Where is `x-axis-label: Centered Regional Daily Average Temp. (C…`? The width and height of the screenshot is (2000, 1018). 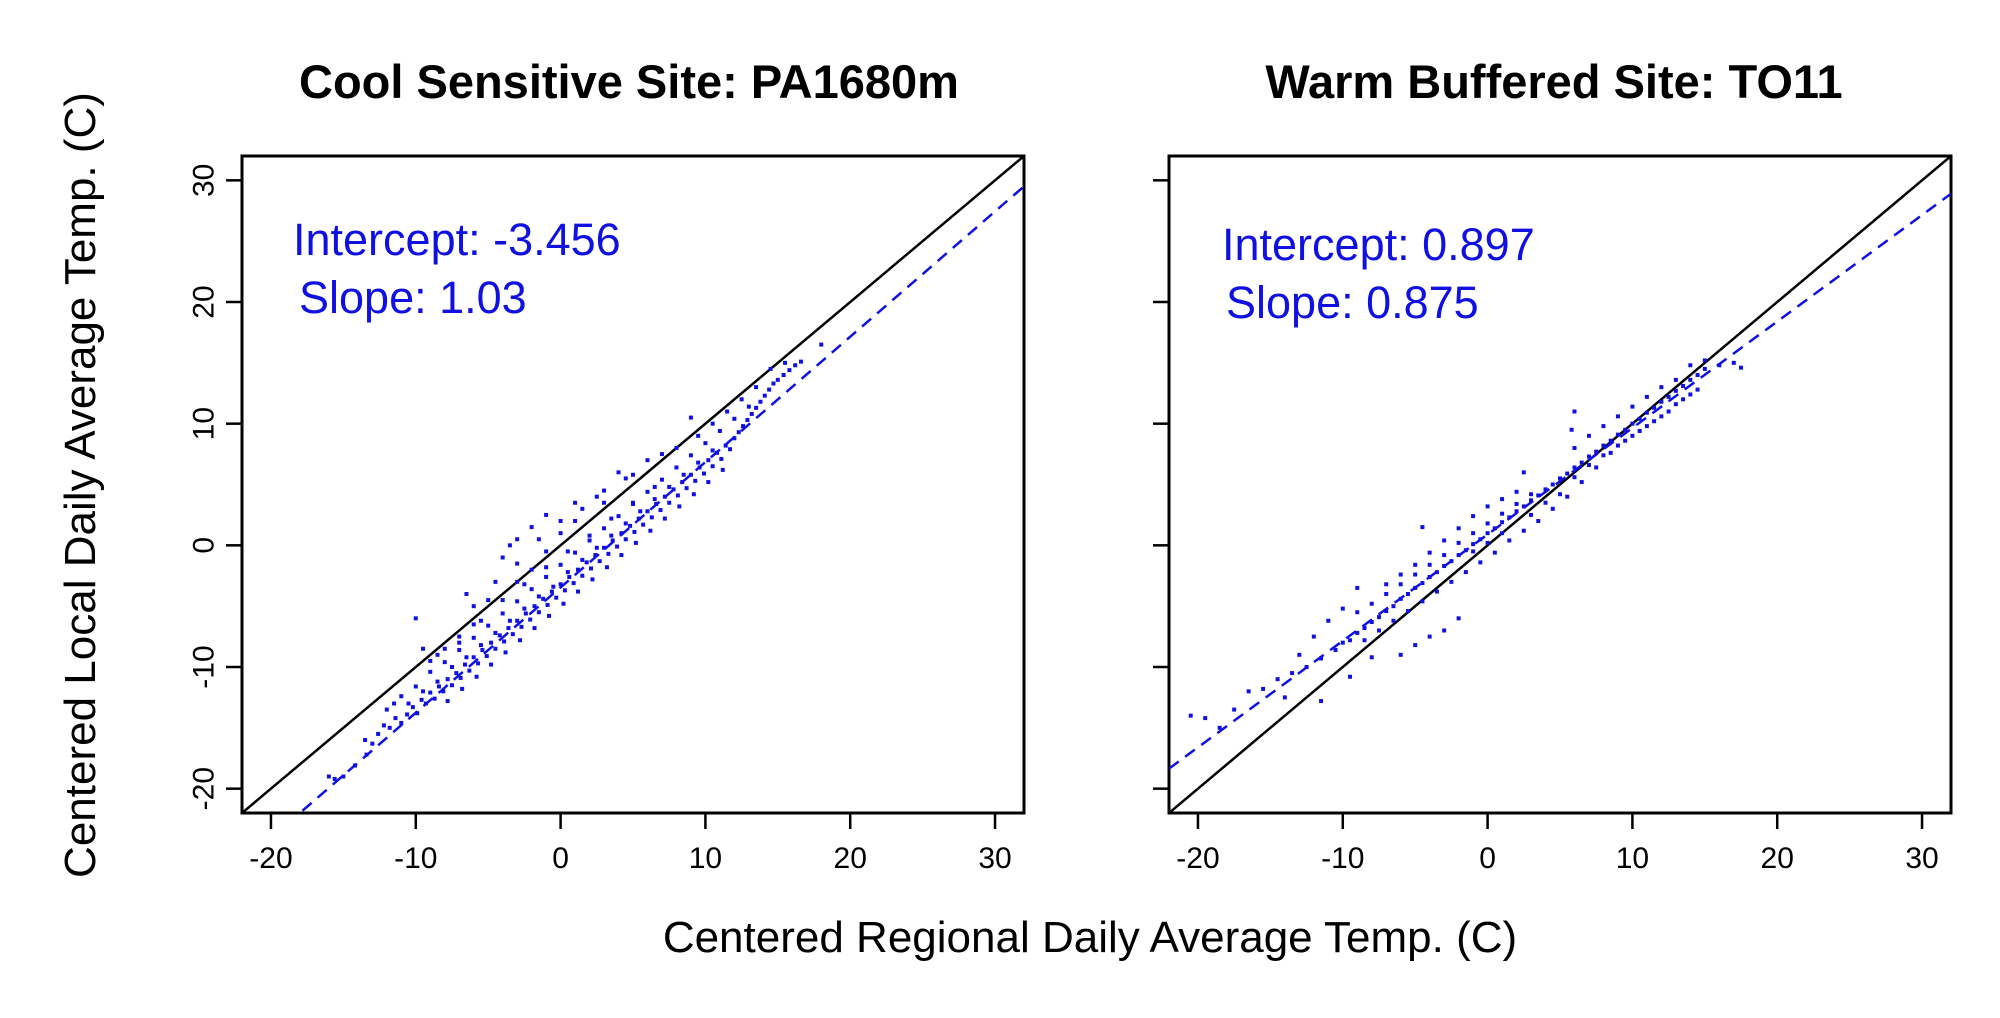 x-axis-label: Centered Regional Daily Average Temp. (C… is located at coordinates (1090, 937).